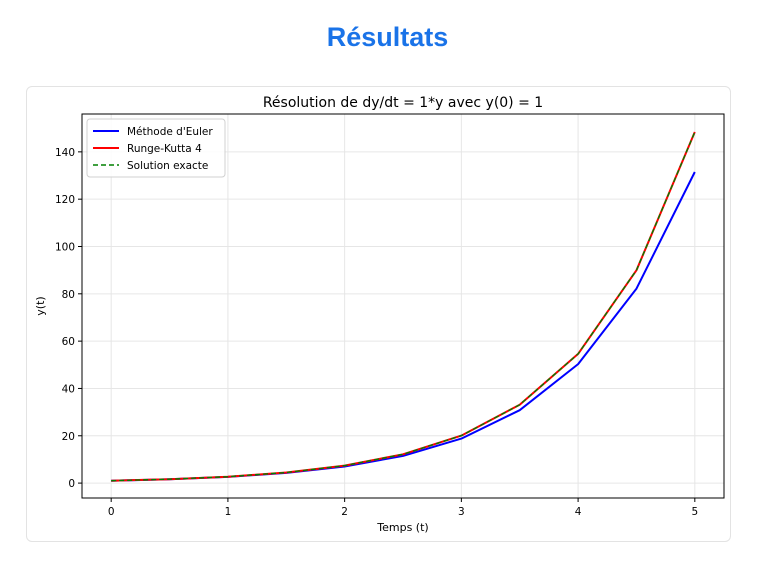 The width and height of the screenshot is (775, 571). I want to click on y-tick-label: 120, so click(65, 200).